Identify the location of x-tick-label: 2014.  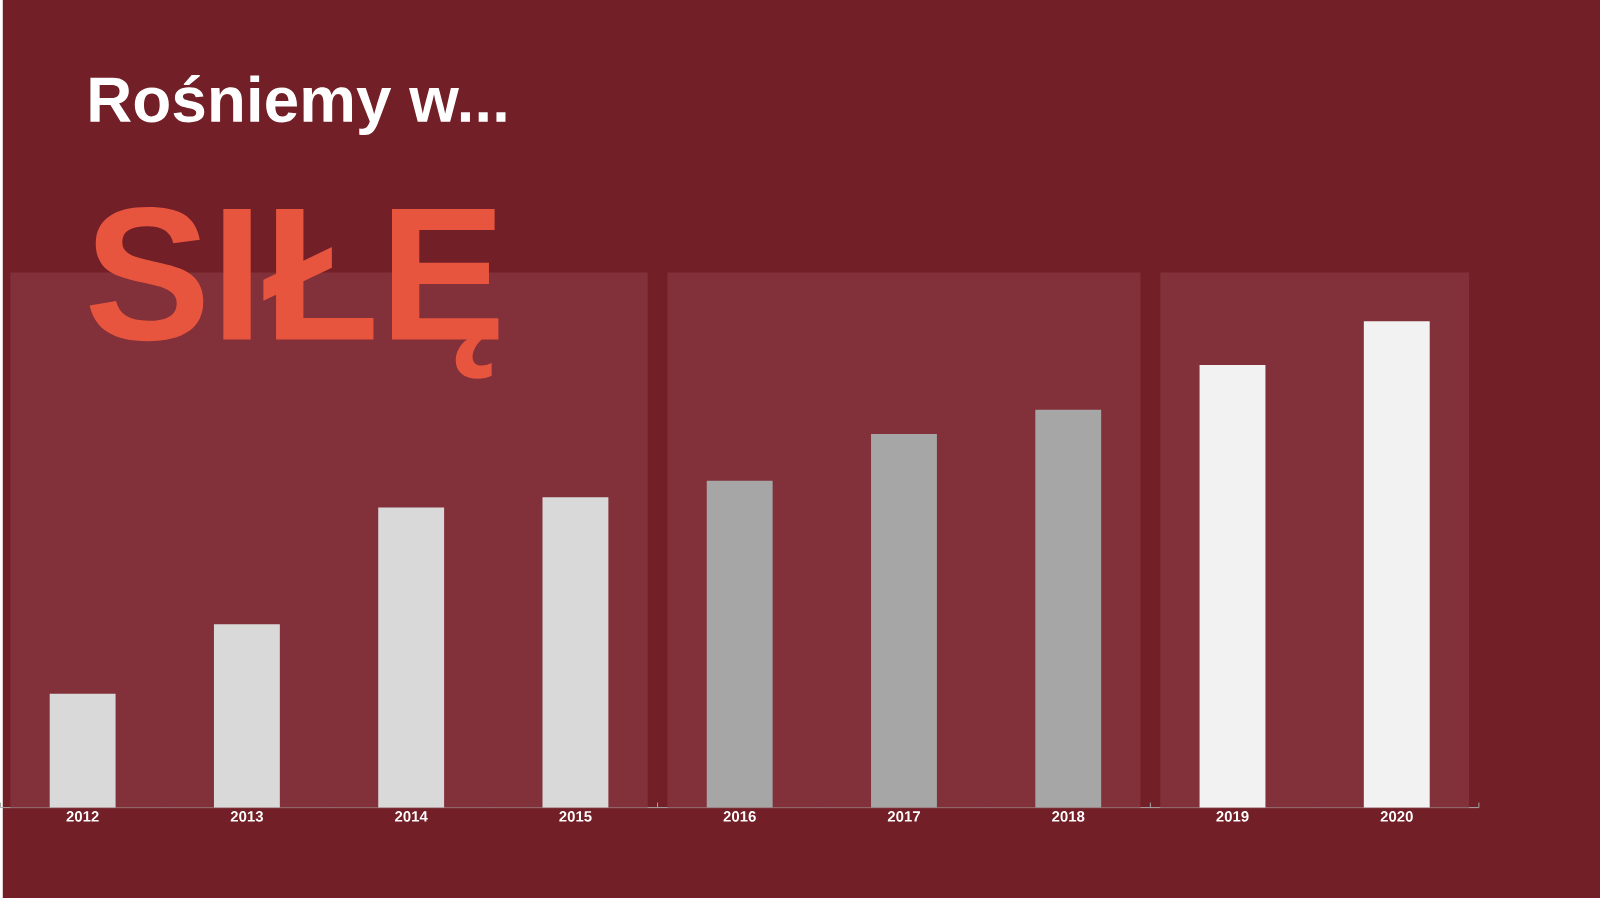
(411, 816).